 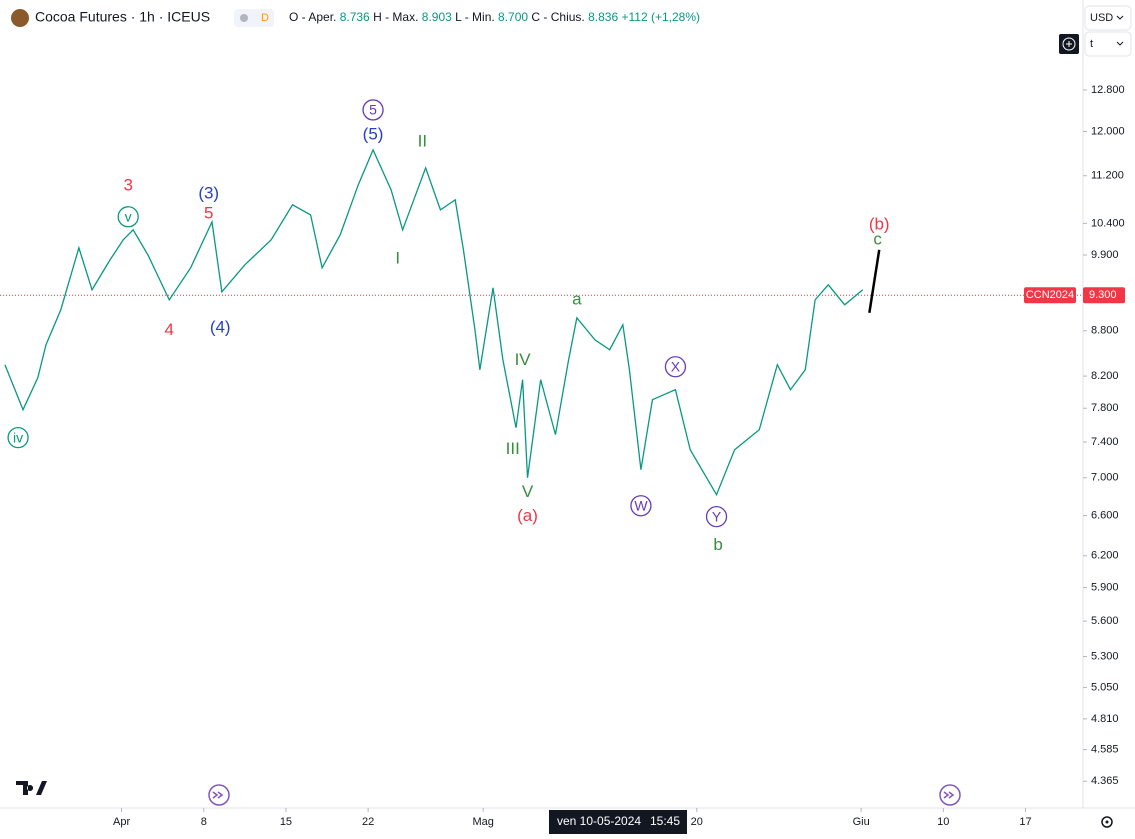 What do you see at coordinates (697, 822) in the screenshot?
I see `x-tick-label: 20` at bounding box center [697, 822].